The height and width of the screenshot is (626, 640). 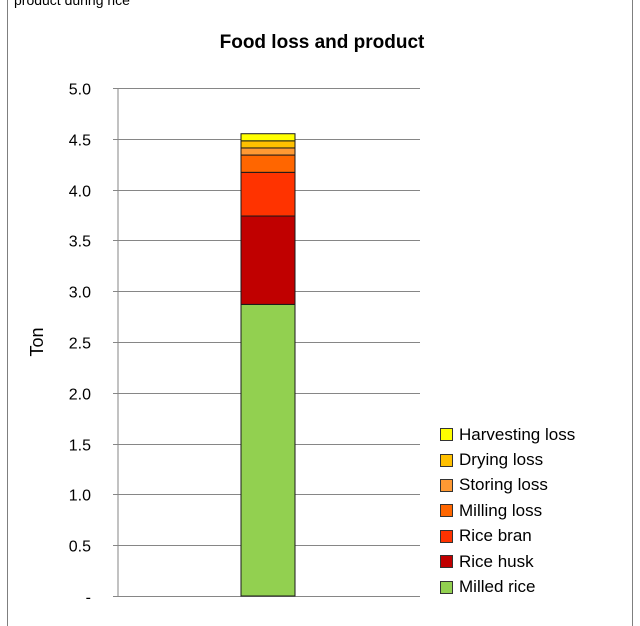 I want to click on y-tick-label: 2.0, so click(x=80, y=395).